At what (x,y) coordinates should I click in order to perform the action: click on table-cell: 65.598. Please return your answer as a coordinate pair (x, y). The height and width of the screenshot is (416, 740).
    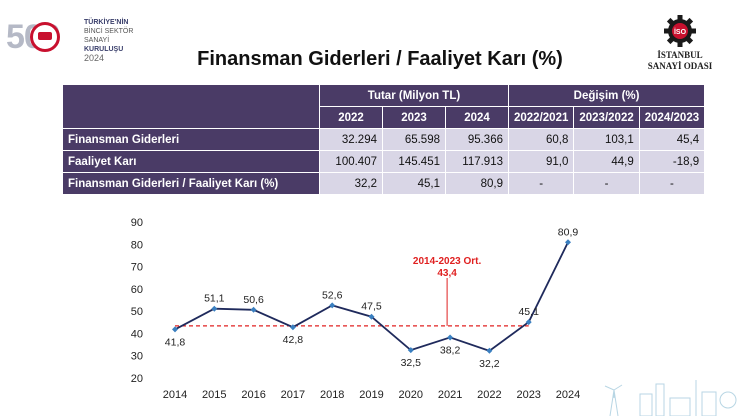
    Looking at the image, I should click on (414, 139).